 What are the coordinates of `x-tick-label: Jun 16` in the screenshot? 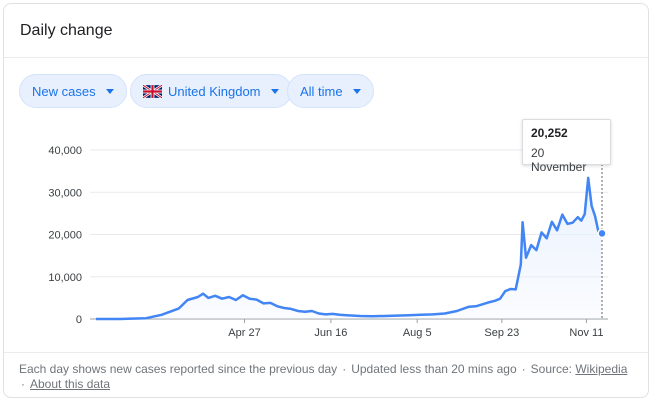 It's located at (330, 333).